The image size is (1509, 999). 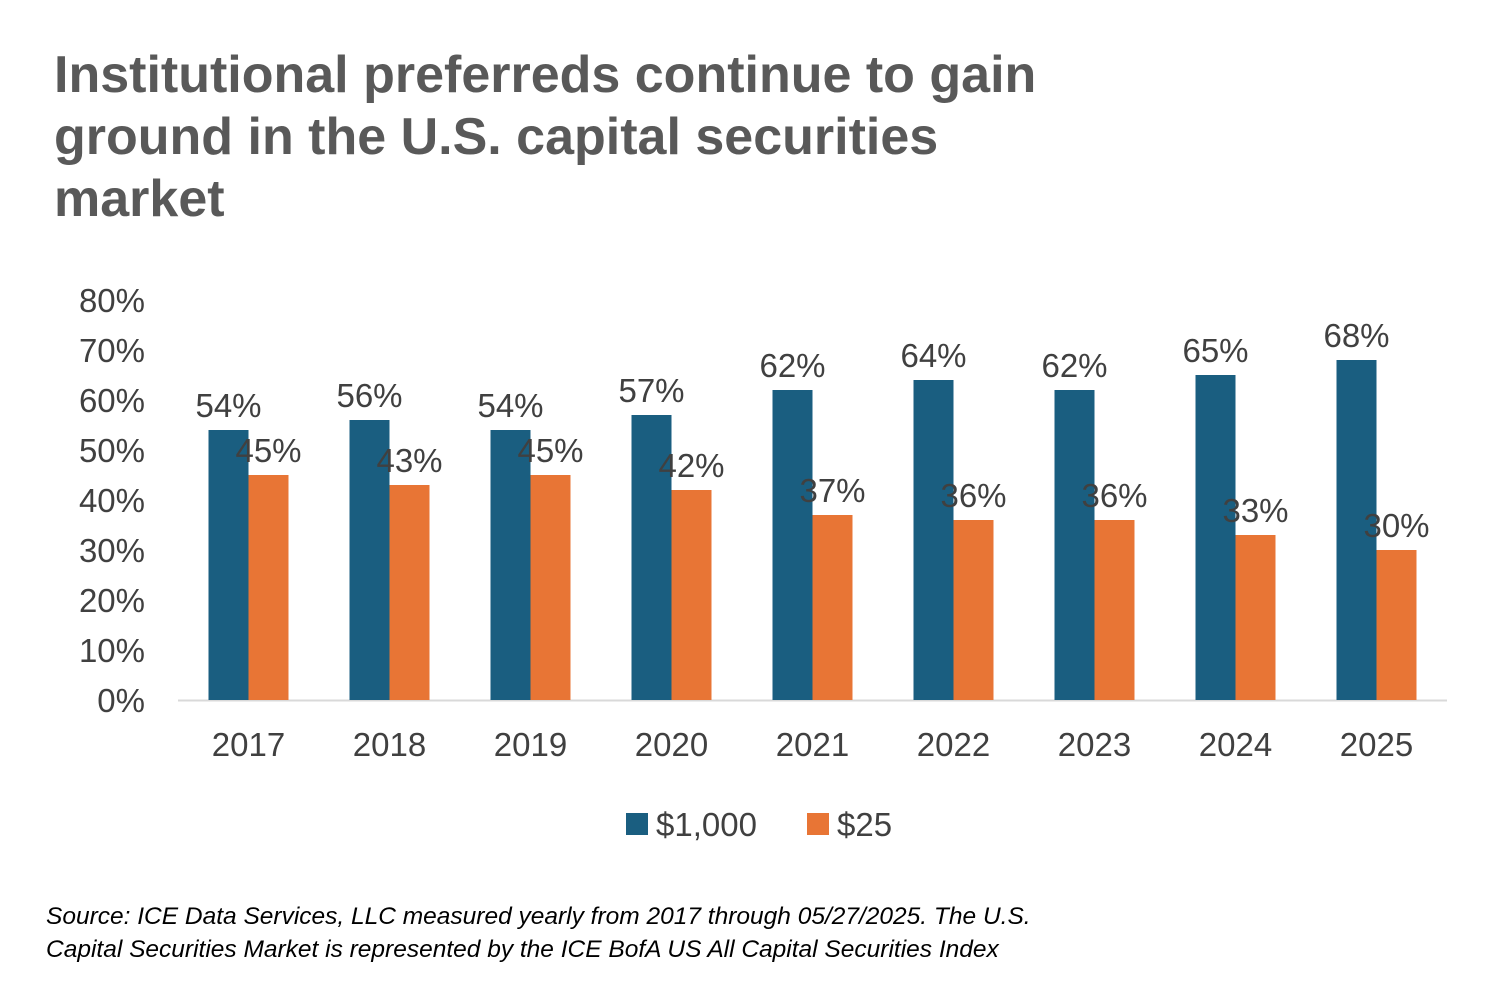 I want to click on legend-label-1000: $1,000, so click(x=706, y=824).